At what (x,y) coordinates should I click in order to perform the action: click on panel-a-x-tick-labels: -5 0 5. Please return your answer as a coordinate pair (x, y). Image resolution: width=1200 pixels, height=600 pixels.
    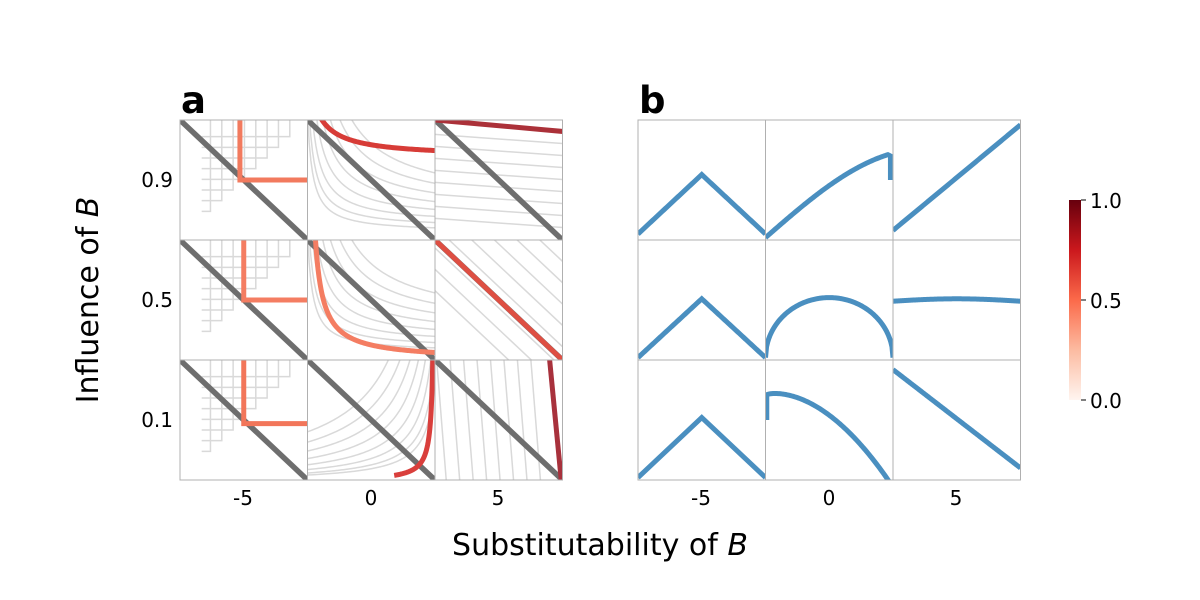
    Looking at the image, I should click on (368, 498).